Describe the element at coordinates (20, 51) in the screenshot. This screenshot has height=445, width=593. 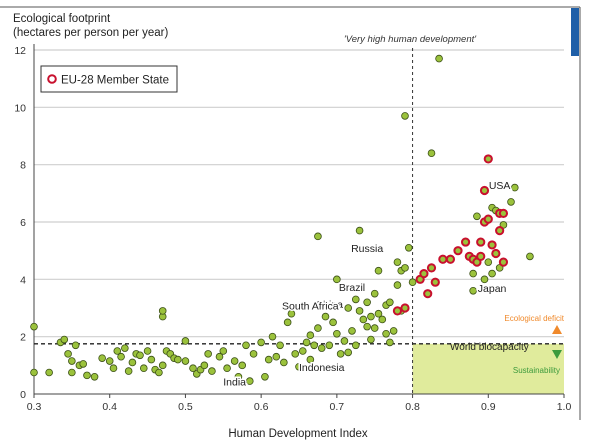
I see `y-tick-label-12: 12` at that location.